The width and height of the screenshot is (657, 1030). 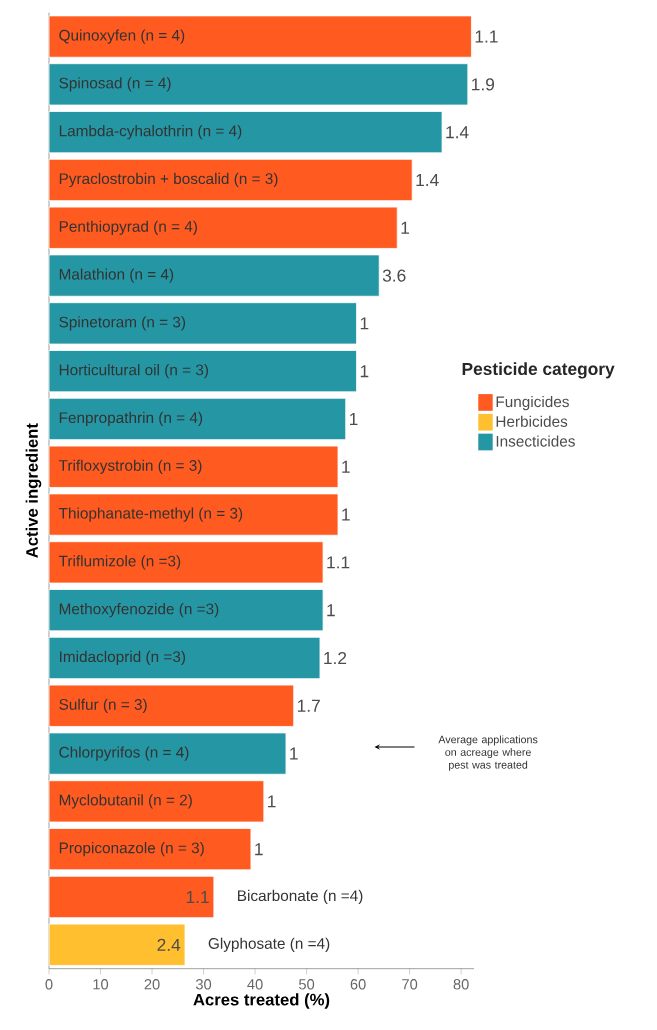 I want to click on y-tick-label: Triflumizole (n =3), so click(x=119, y=562).